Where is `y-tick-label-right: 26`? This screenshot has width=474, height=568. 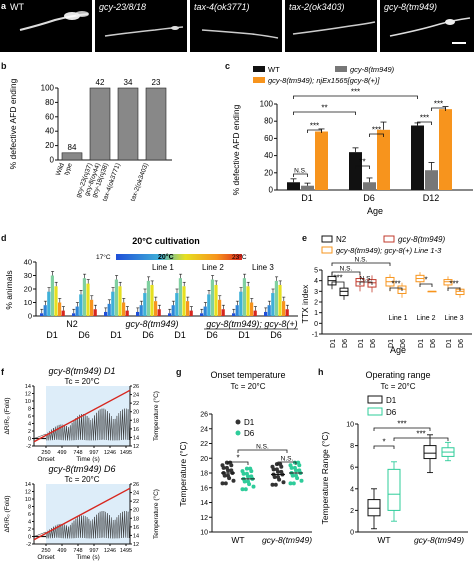 y-tick-label-right: 26 is located at coordinates (136, 485).